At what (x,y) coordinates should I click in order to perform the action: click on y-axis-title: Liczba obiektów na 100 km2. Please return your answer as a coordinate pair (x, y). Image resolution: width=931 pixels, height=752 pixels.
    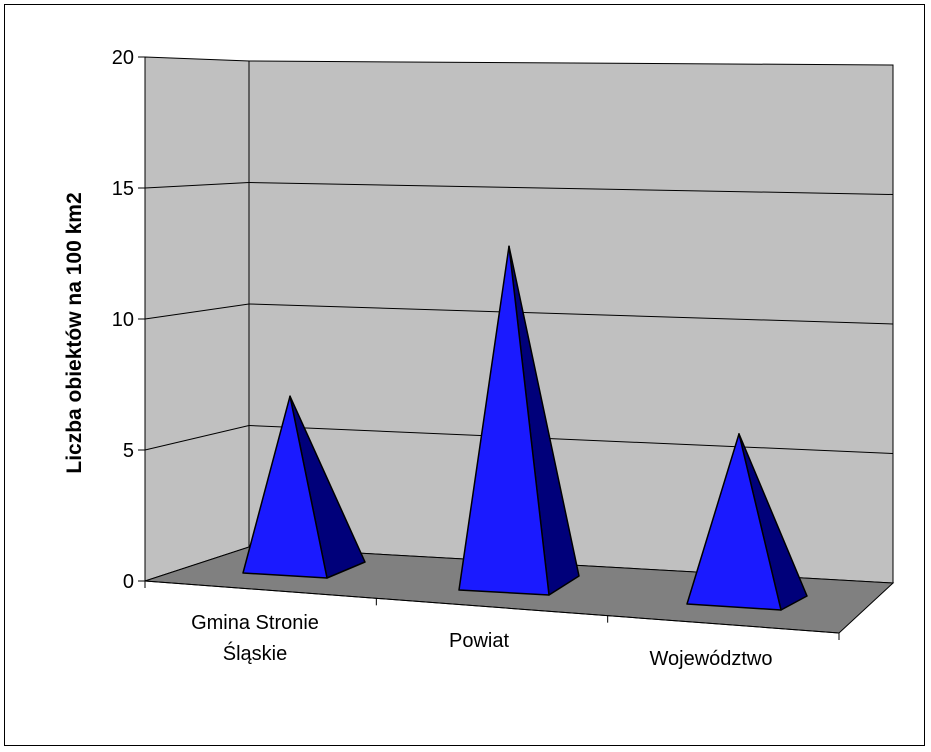
    Looking at the image, I should click on (74, 332).